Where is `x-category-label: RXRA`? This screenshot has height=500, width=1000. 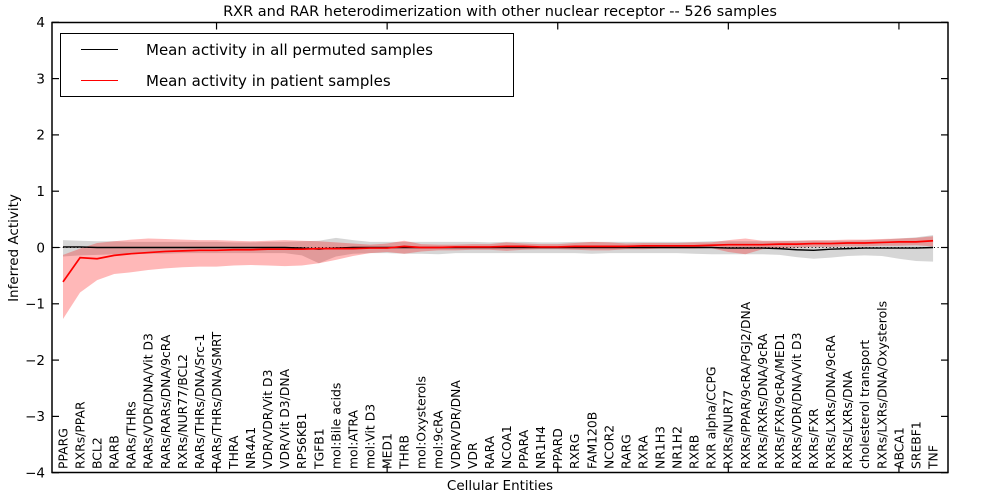 x-category-label: RXRA is located at coordinates (642, 452).